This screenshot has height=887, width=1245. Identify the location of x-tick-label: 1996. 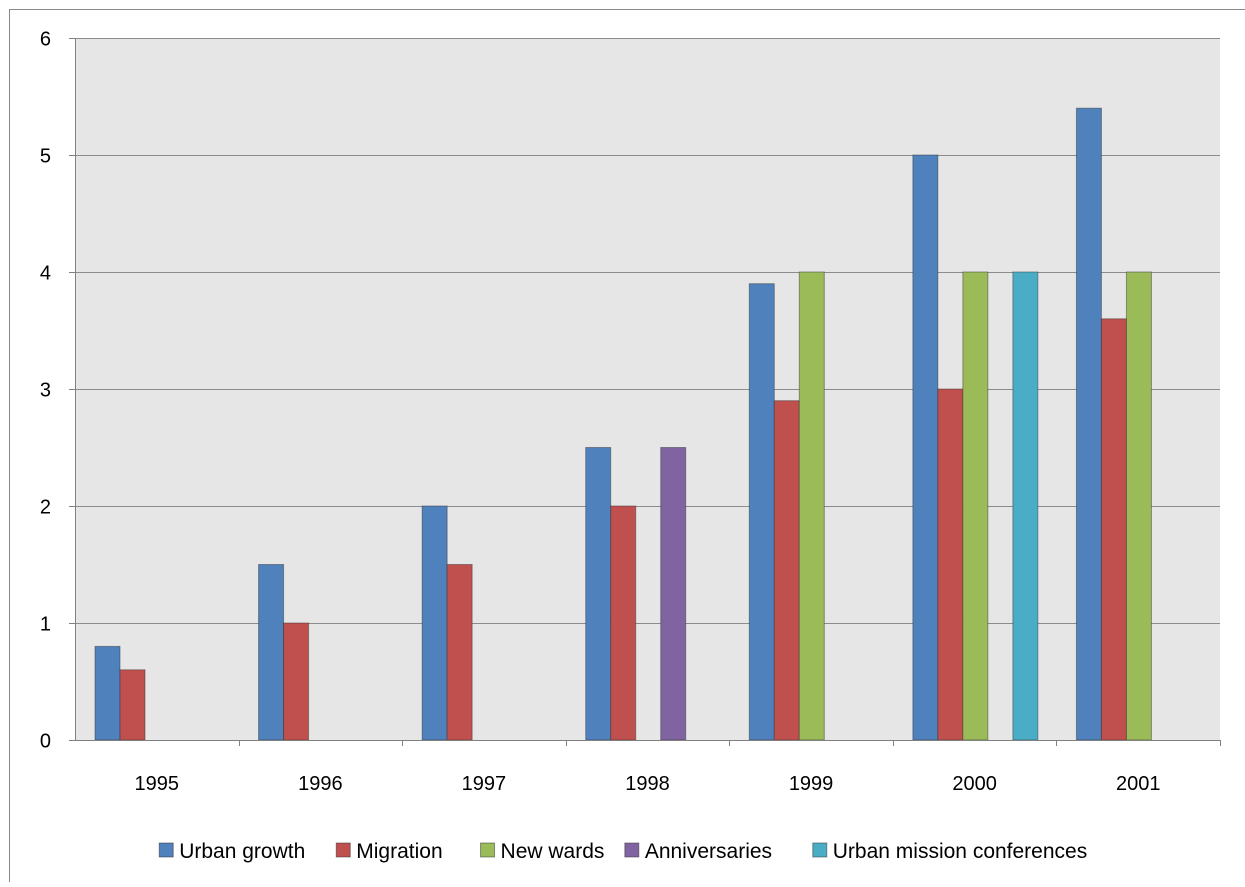
(320, 784).